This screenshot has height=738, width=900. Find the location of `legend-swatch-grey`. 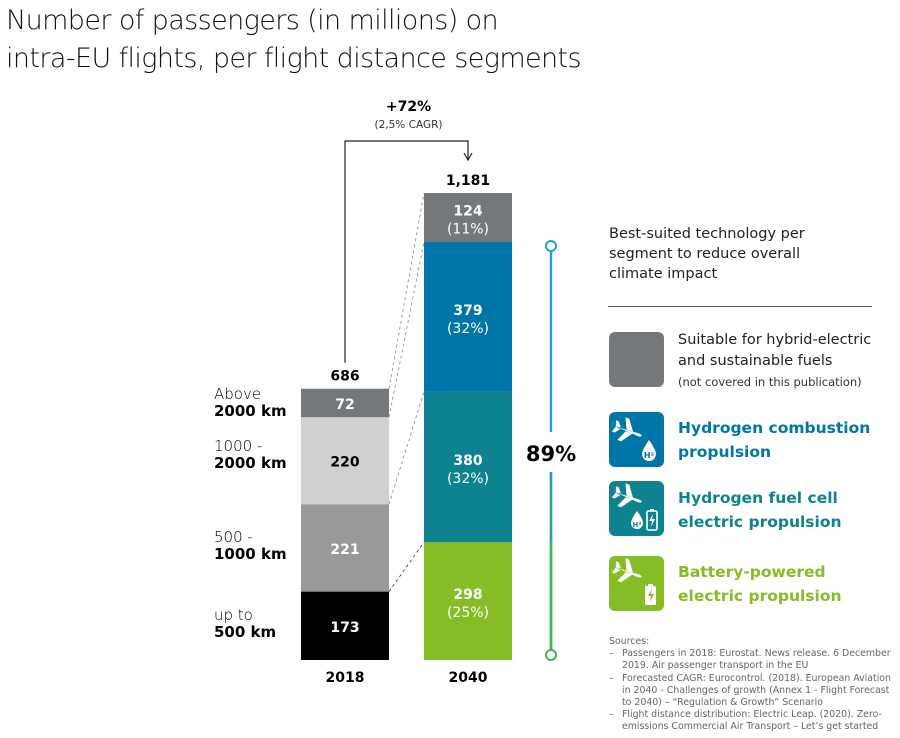

legend-swatch-grey is located at coordinates (636, 359).